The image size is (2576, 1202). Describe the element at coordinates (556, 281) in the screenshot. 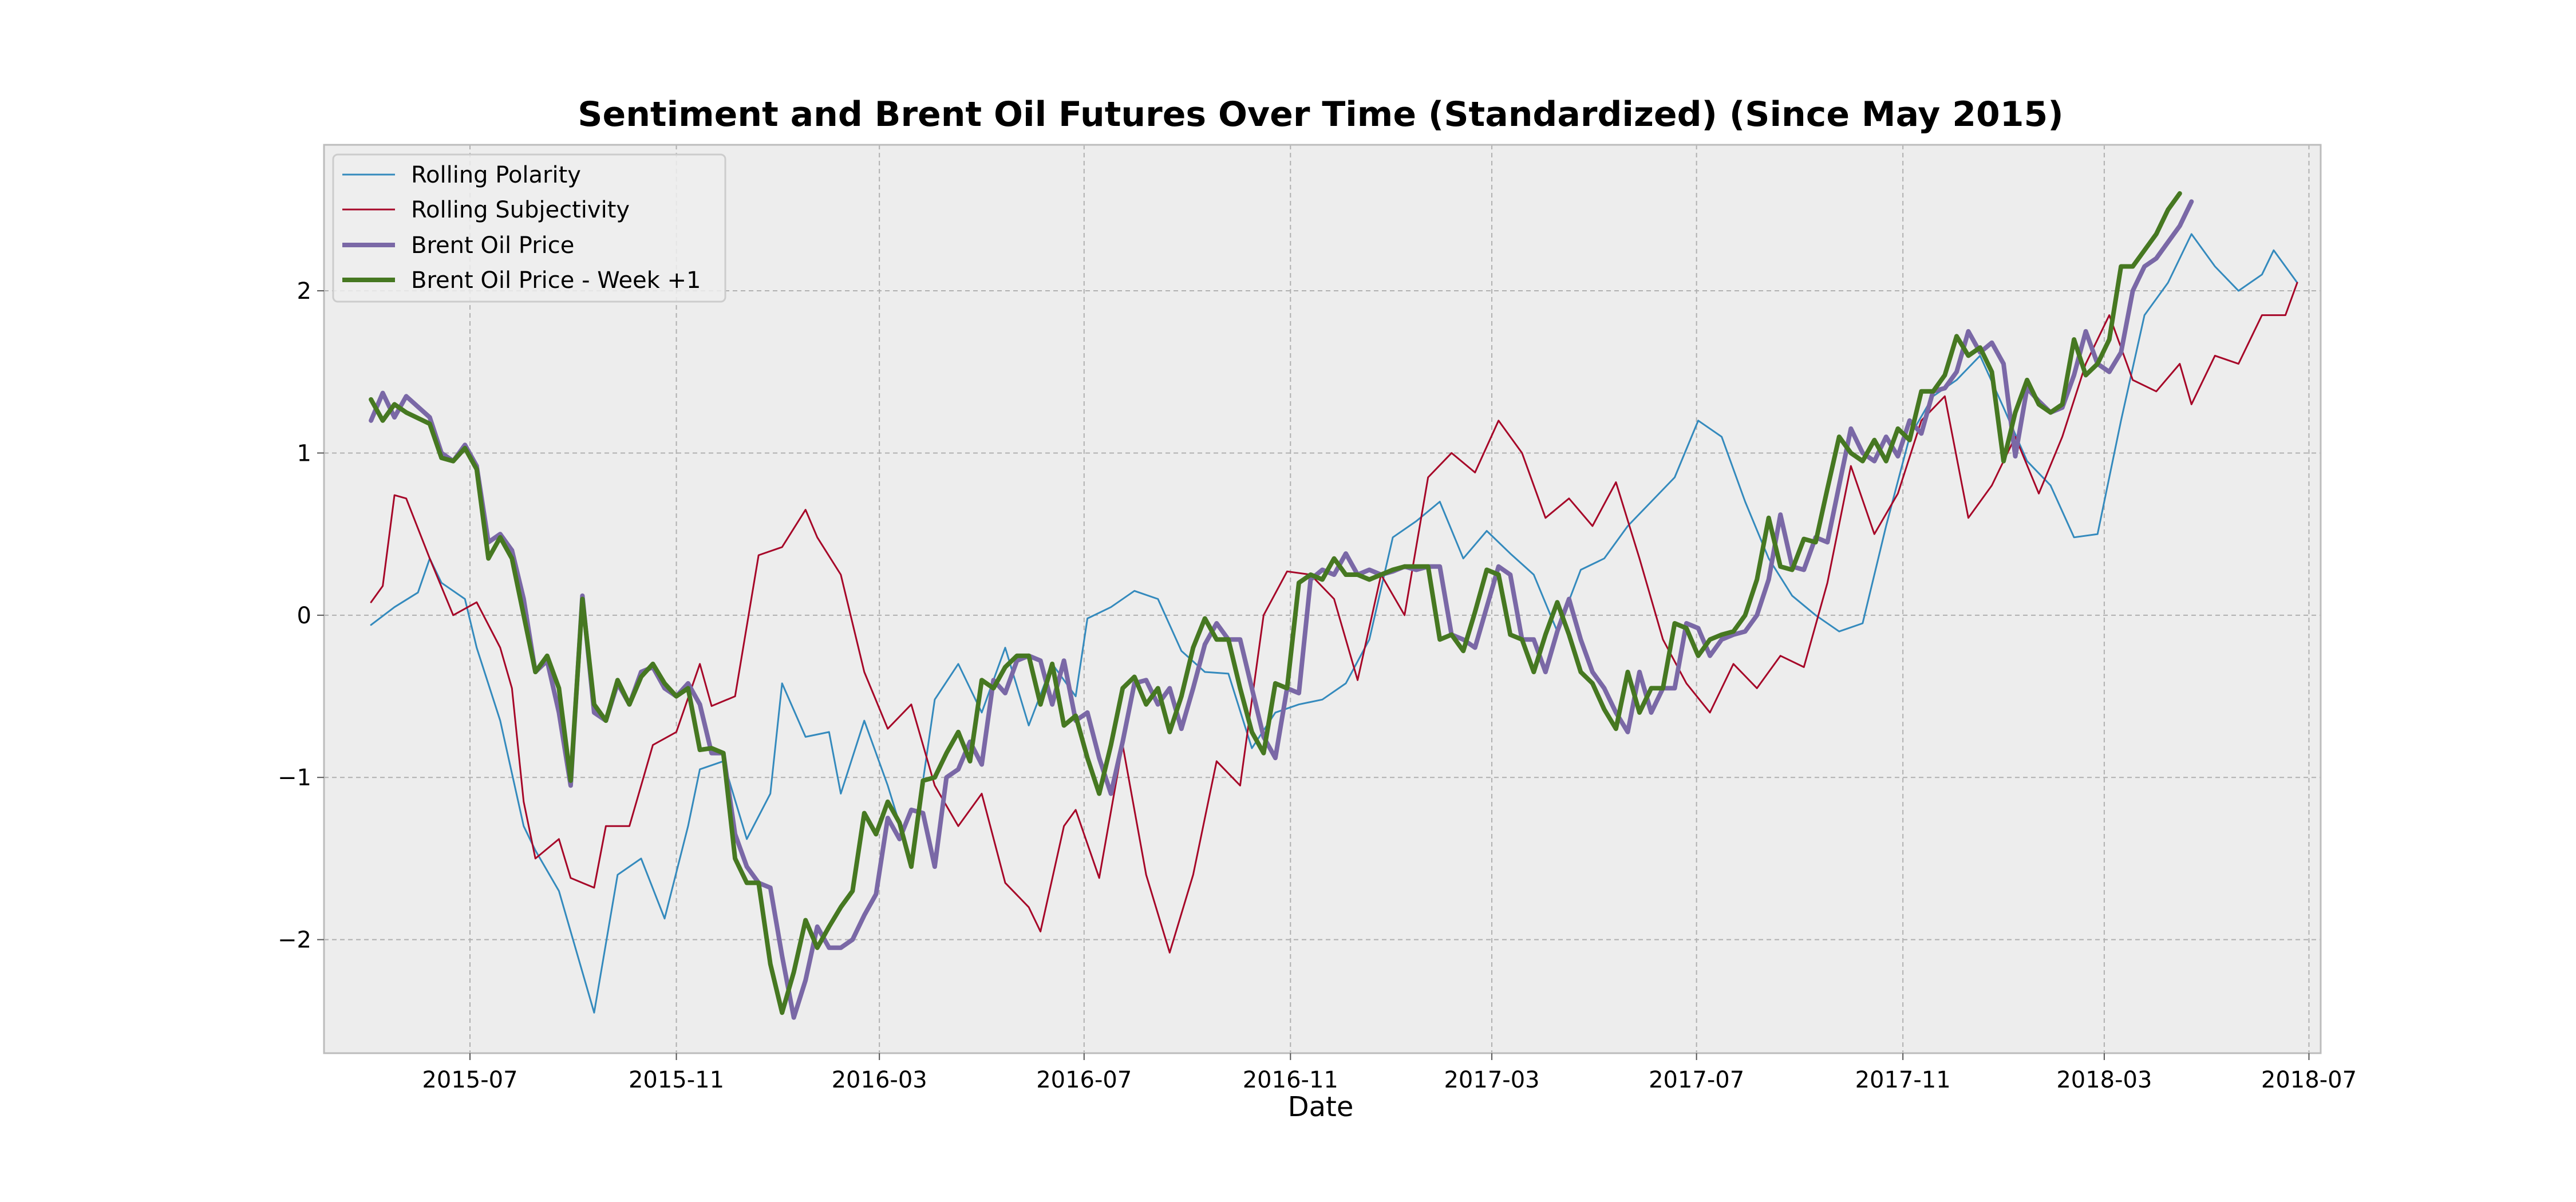

I see `legend-label-brent-oil-price-week-plus-1: Brent Oil Price - Week +1` at that location.